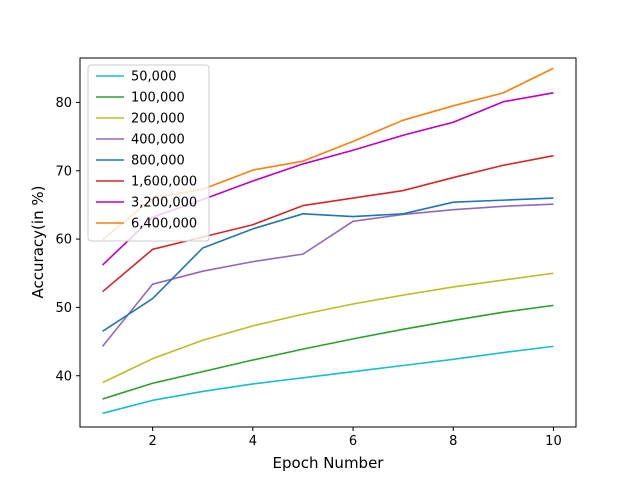  Describe the element at coordinates (38, 242) in the screenshot. I see `y-axis-label: Accuracy(in %)` at that location.